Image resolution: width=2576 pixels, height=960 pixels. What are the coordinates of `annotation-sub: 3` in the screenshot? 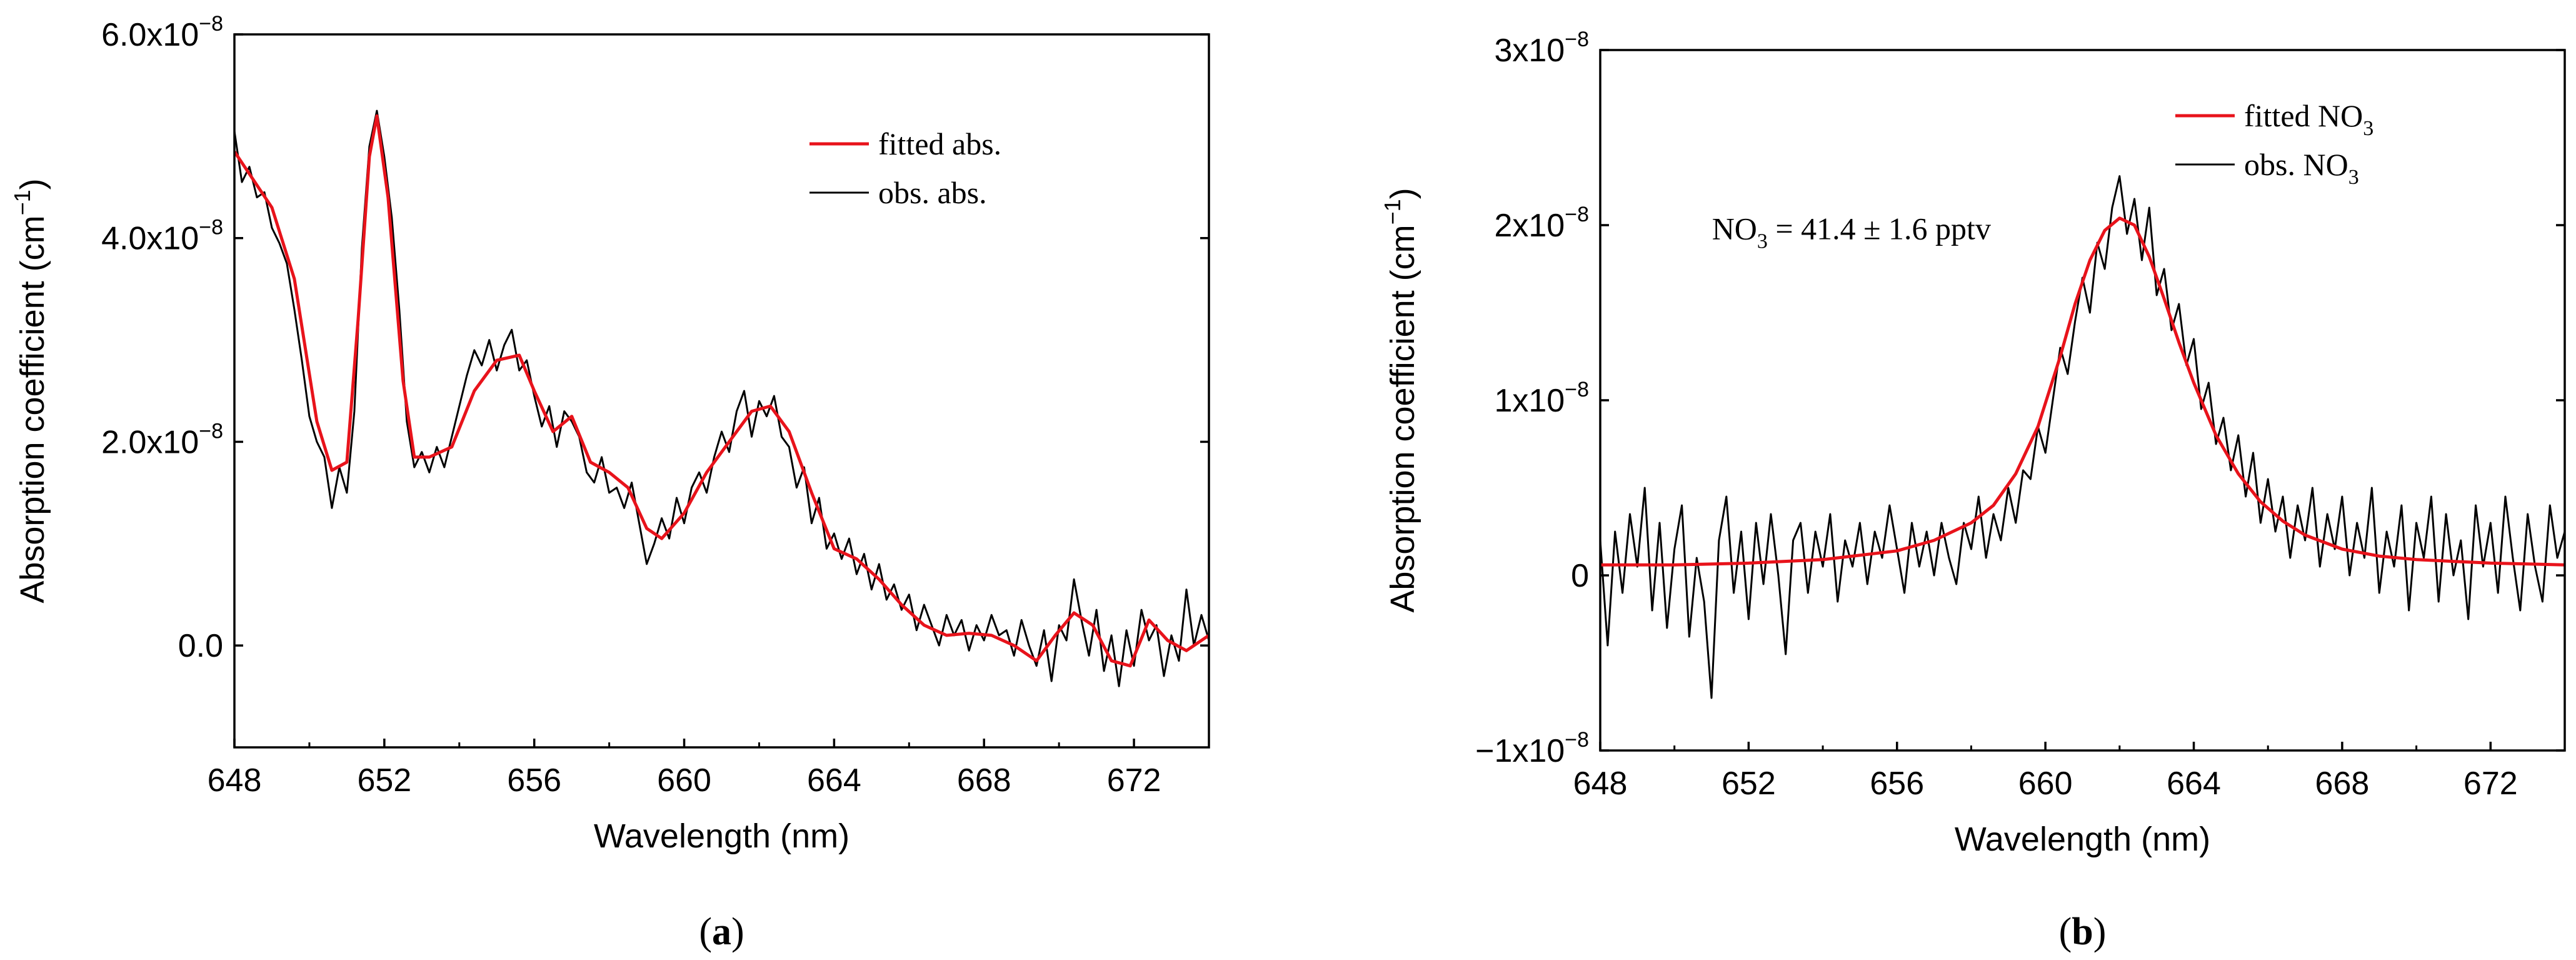 It's located at (1762, 241).